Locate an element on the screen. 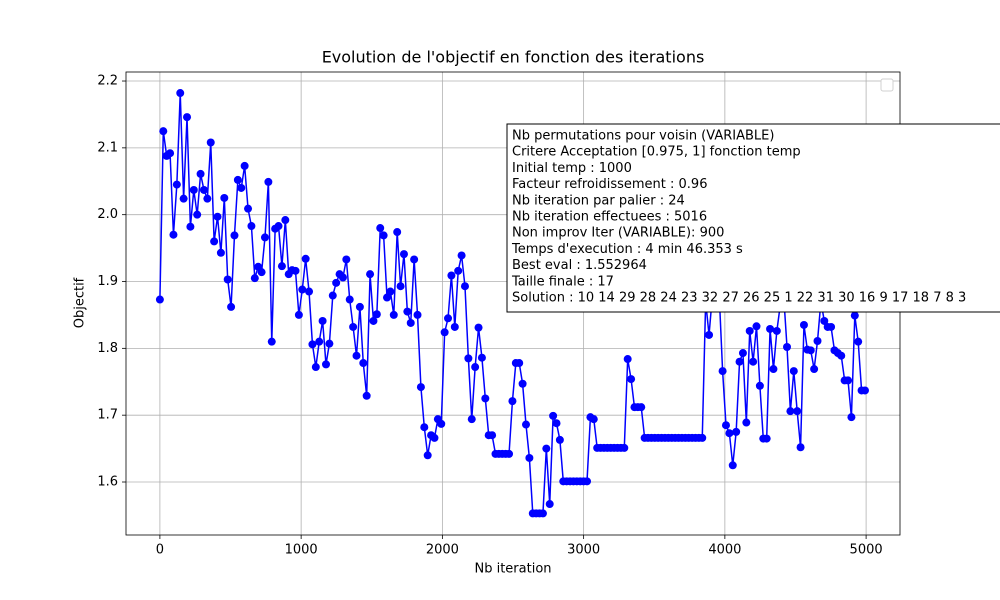 The image size is (1000, 600). x-tick-label: 5000 is located at coordinates (866, 550).